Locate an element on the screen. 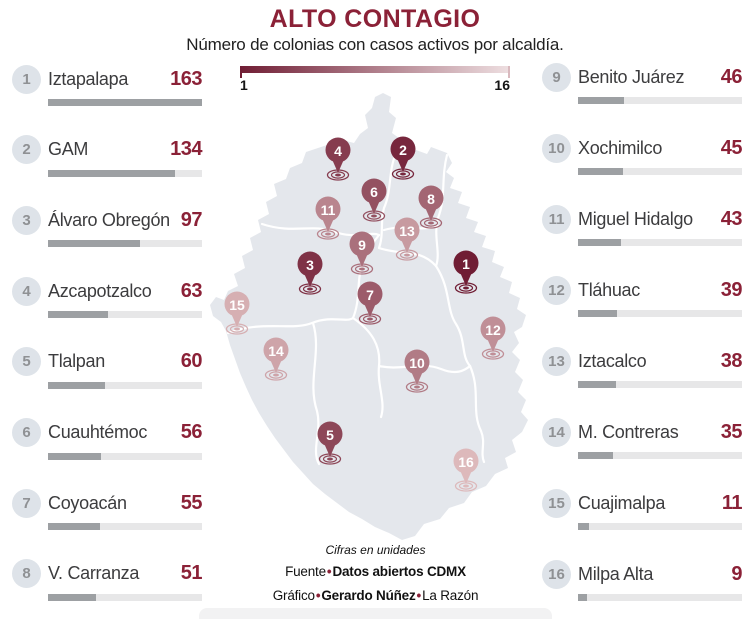 The width and height of the screenshot is (750, 619). case-count: 63 is located at coordinates (191, 290).